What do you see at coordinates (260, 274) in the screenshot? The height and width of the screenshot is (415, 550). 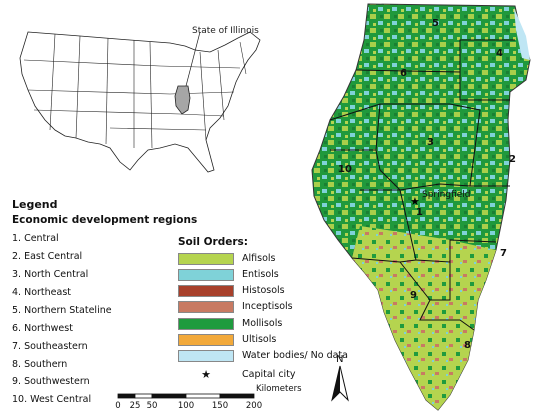 I see `soil-label: Entisols` at bounding box center [260, 274].